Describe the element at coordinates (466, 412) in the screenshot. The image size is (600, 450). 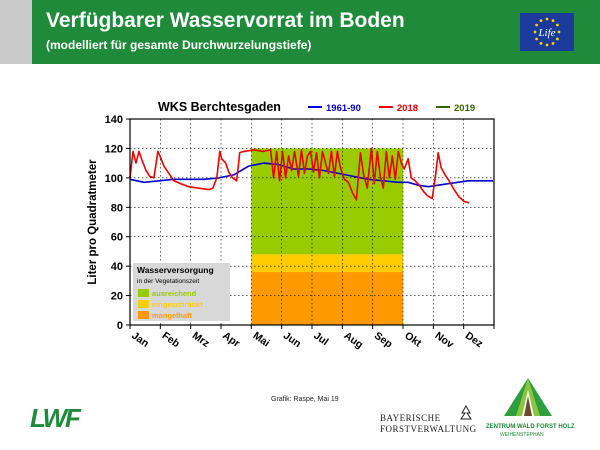
I see `tree-icon` at that location.